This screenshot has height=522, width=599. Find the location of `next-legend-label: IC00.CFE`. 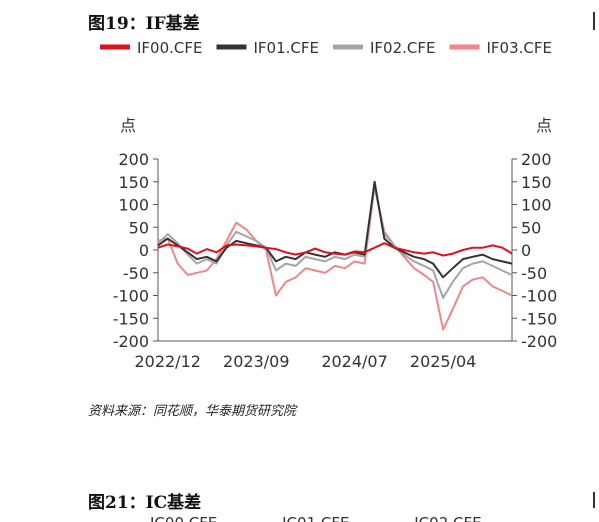

next-legend-label: IC00.CFE is located at coordinates (183, 518).